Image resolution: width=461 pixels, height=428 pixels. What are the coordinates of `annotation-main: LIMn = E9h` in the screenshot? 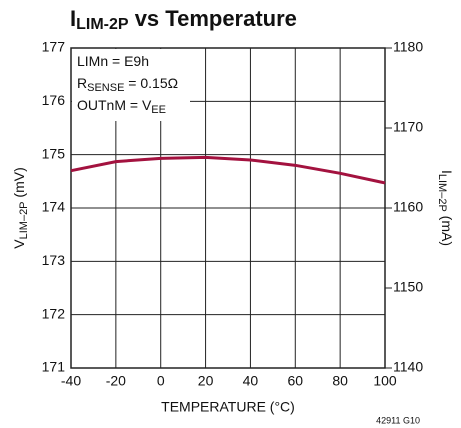 It's located at (113, 61).